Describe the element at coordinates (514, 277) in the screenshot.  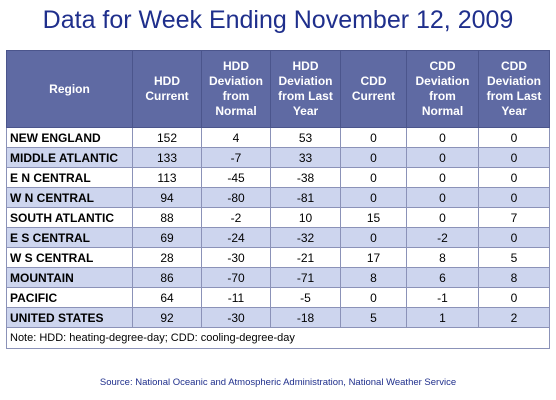
I see `cell-cdd-deviation-last-year: 8` at that location.